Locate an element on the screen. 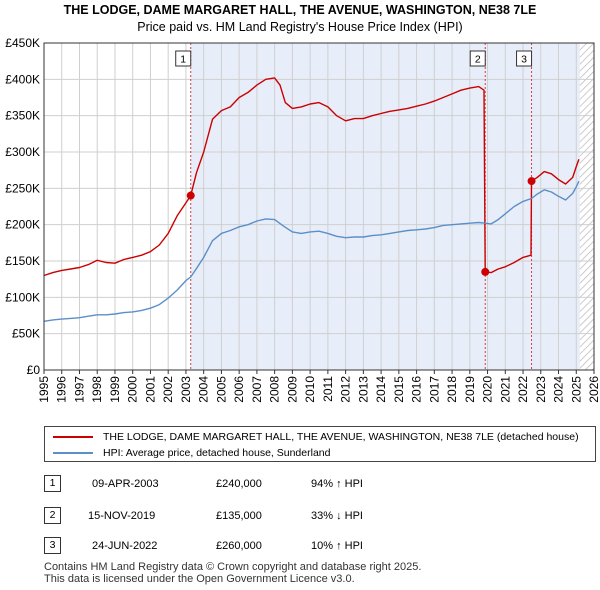  x-tick-label: 2008 is located at coordinates (275, 389).